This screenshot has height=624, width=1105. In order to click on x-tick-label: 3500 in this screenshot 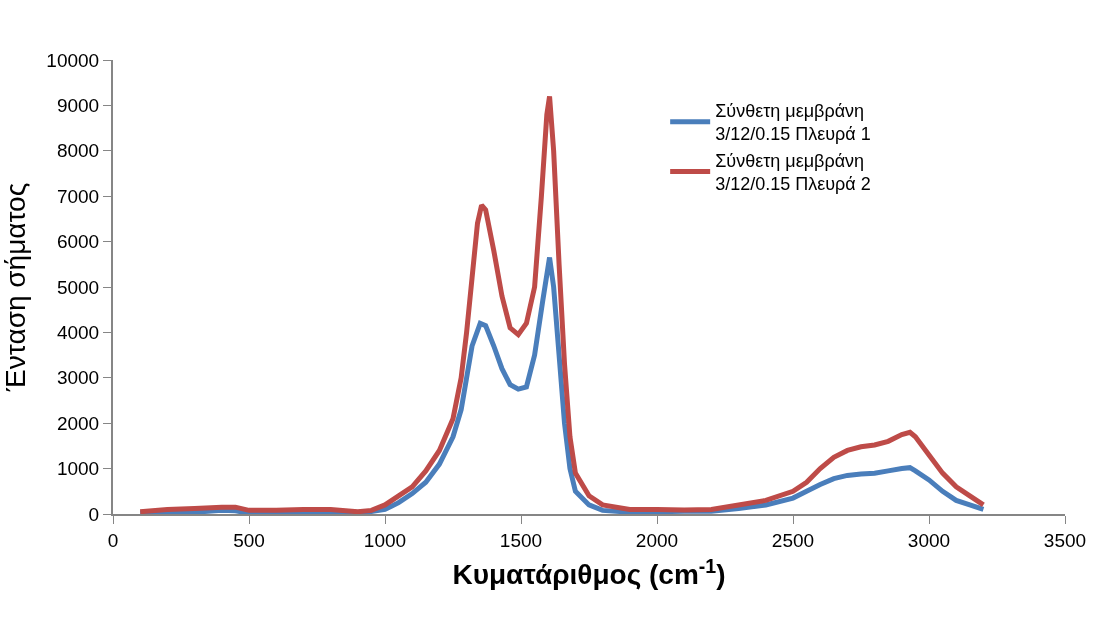, I will do `click(1065, 540)`.